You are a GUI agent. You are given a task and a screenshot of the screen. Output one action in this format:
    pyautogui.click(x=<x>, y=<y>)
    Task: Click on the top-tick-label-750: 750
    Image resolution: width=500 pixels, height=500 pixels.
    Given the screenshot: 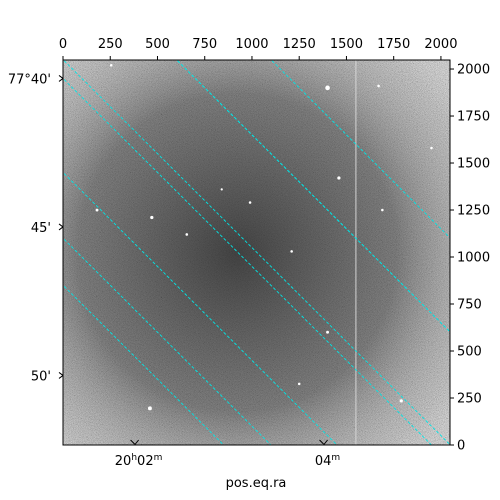 What is the action you would take?
    pyautogui.click(x=204, y=44)
    